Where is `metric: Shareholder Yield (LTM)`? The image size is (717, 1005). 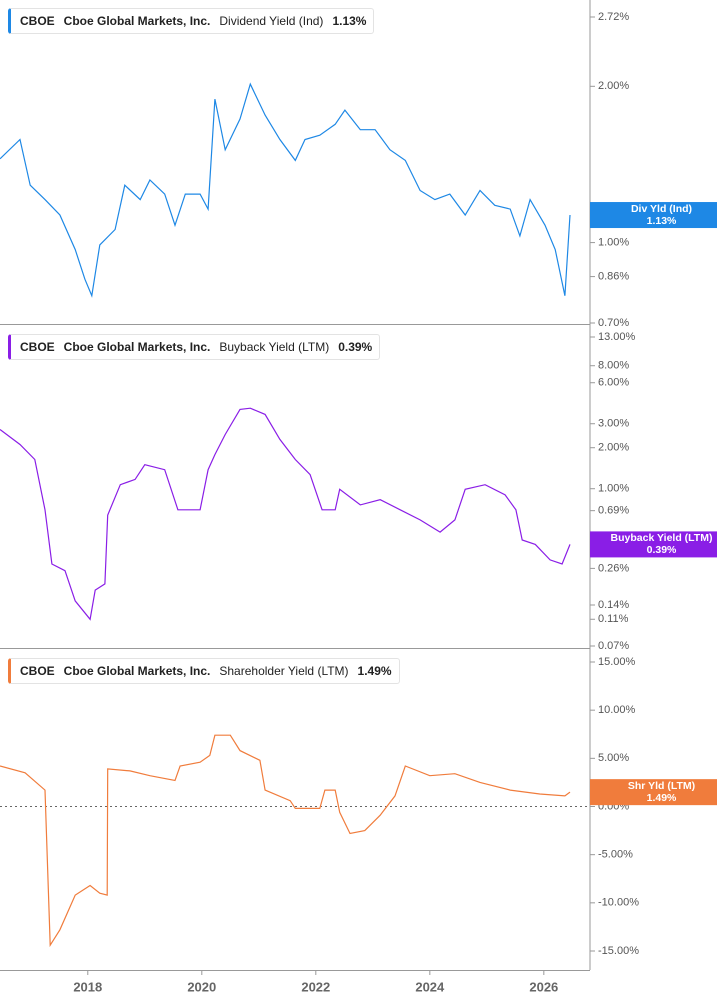 metric: Shareholder Yield (LTM) is located at coordinates (284, 671).